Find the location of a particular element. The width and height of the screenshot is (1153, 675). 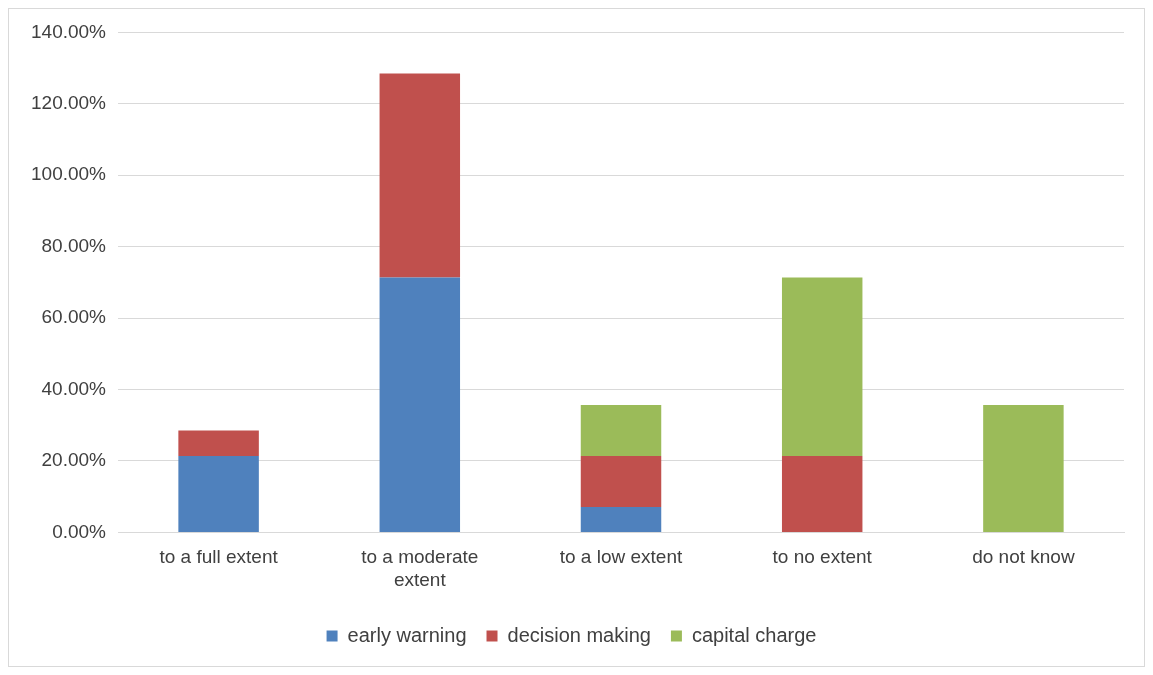

y-tick-label: 20.00% is located at coordinates (74, 460).